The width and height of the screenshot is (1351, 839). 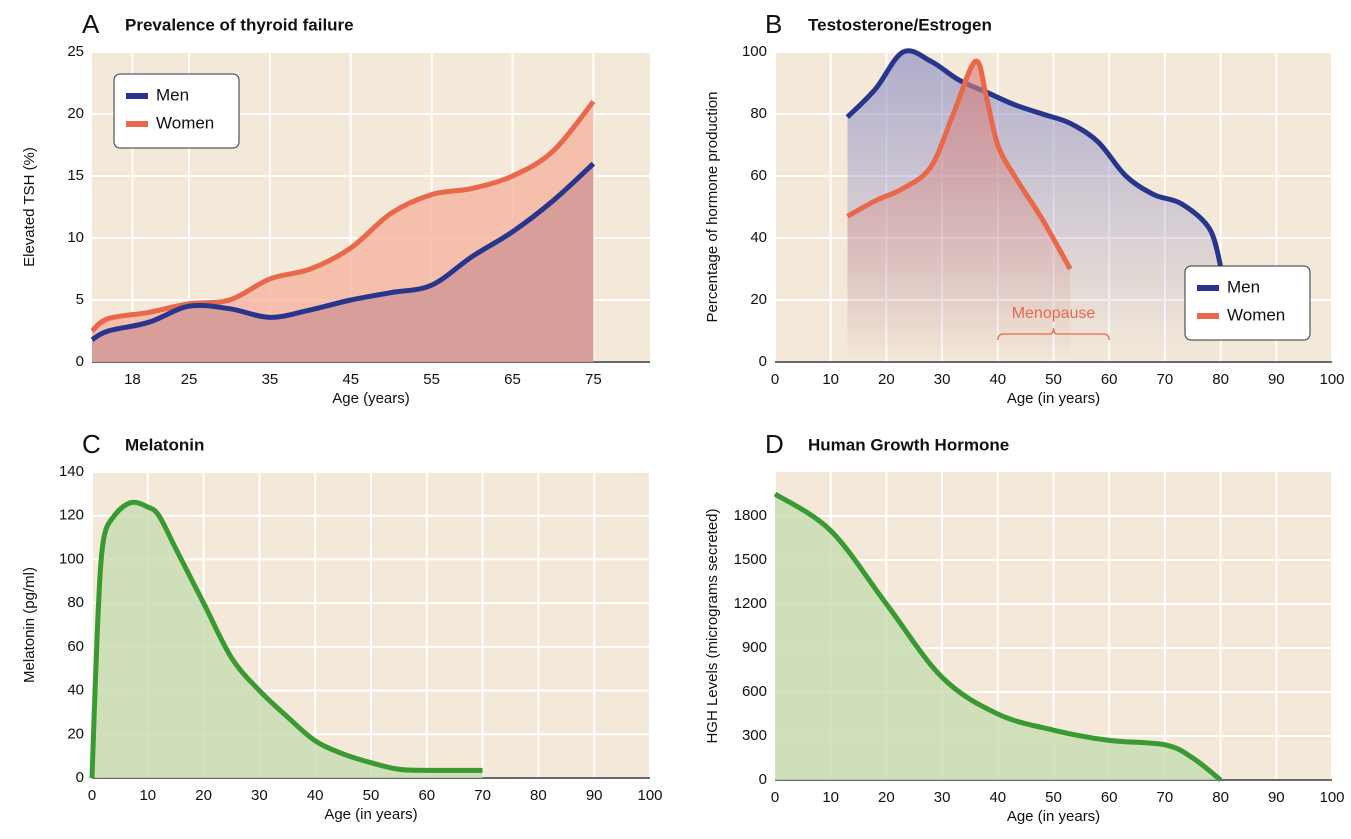 What do you see at coordinates (75, 237) in the screenshot?
I see `y-tick-label: 10` at bounding box center [75, 237].